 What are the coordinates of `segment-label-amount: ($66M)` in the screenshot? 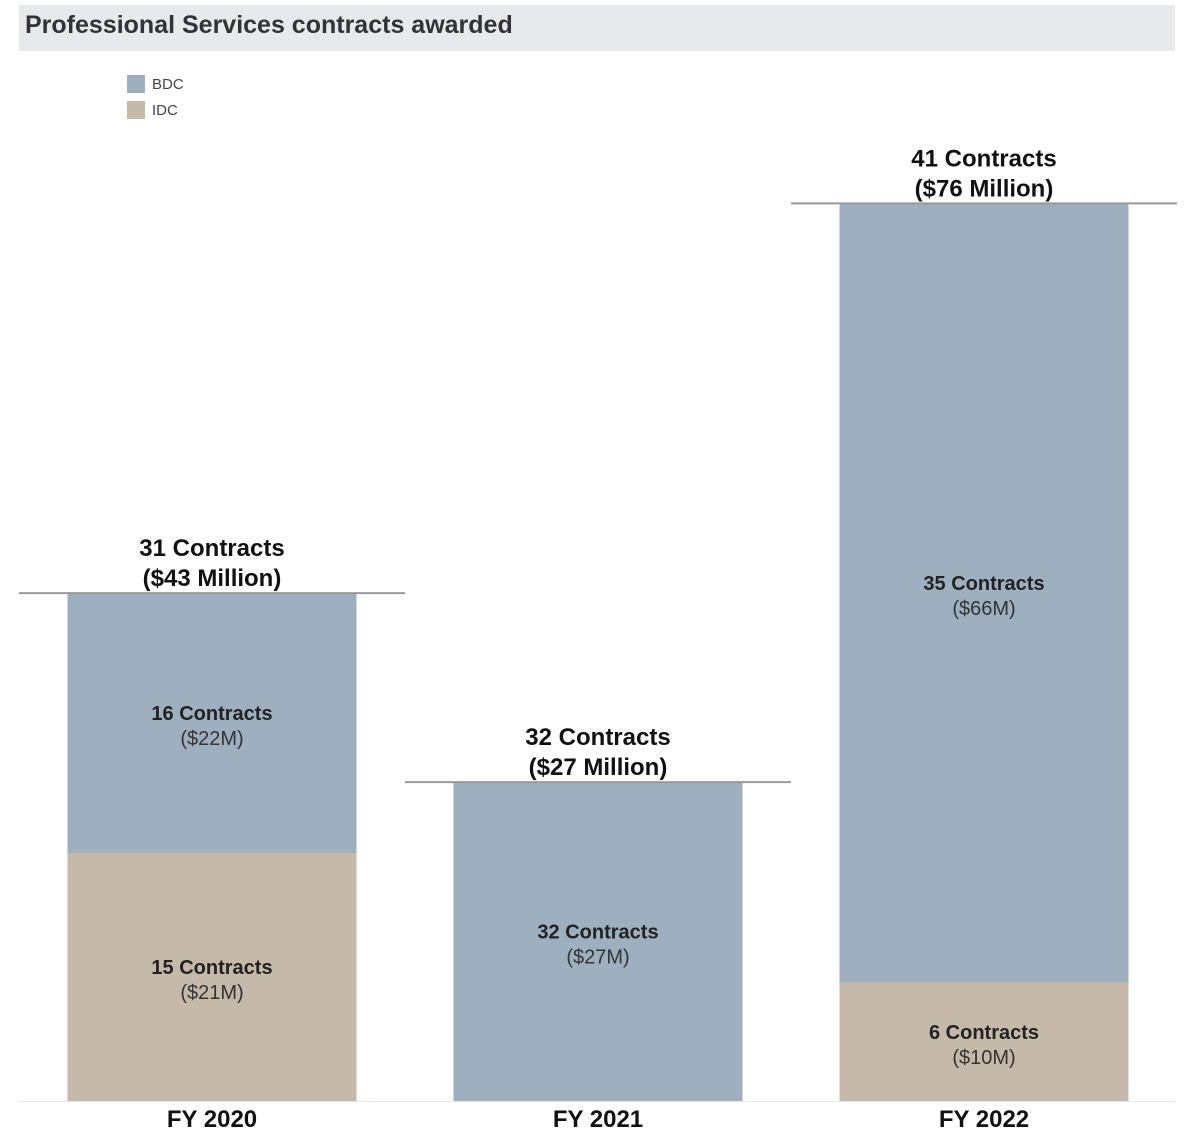 It's located at (983, 609).